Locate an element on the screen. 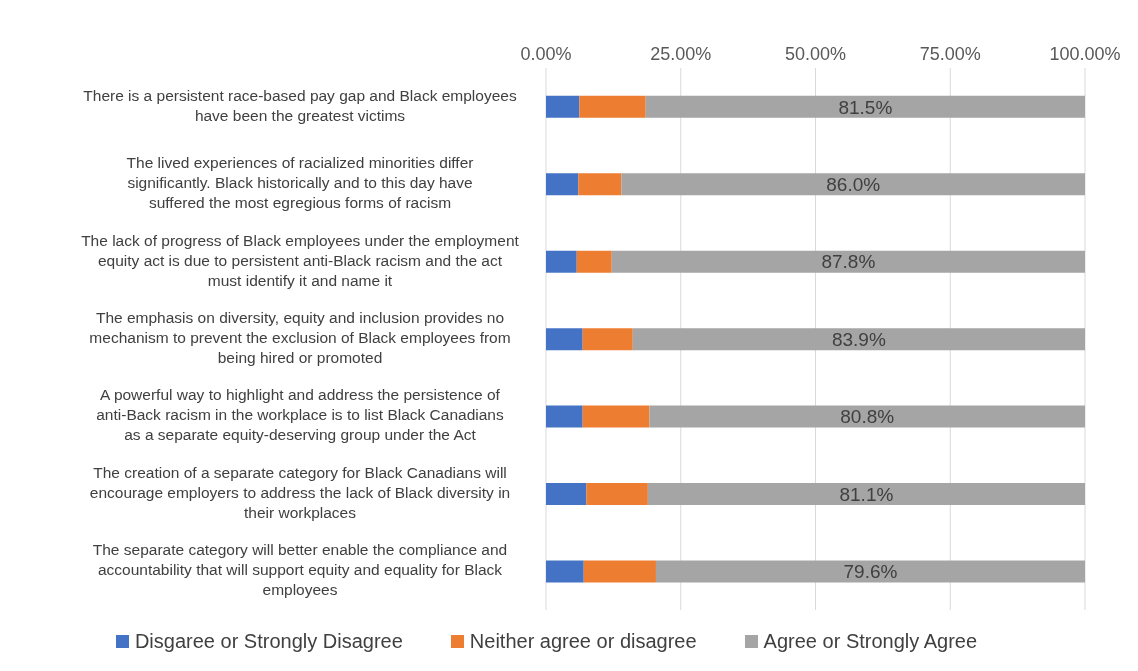 The width and height of the screenshot is (1138, 671). y-tick-label: The lived experiences of racialized minorities differ significantly. Black historically and to this day have suffered the most egregious forms of racism is located at coordinates (300, 183).